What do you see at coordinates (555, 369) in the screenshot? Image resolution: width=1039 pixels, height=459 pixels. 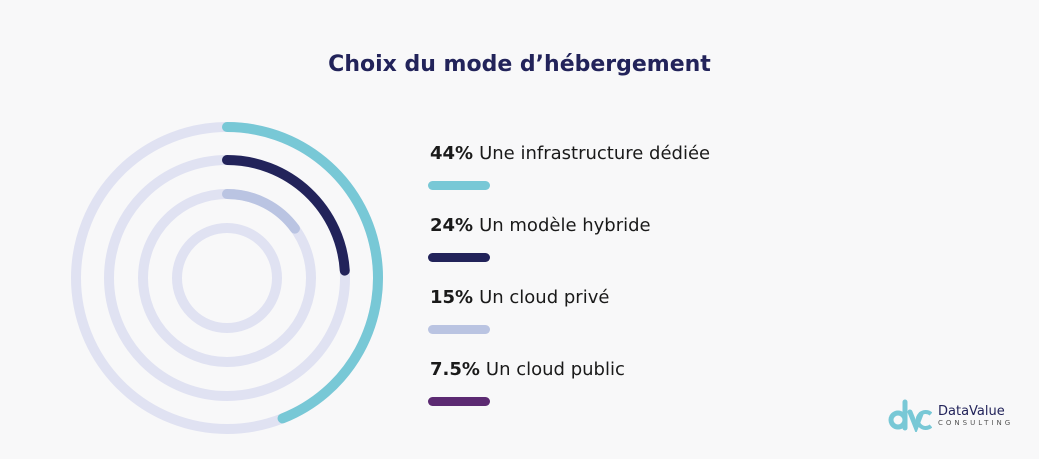 I see `legend-label: Un cloud public` at bounding box center [555, 369].